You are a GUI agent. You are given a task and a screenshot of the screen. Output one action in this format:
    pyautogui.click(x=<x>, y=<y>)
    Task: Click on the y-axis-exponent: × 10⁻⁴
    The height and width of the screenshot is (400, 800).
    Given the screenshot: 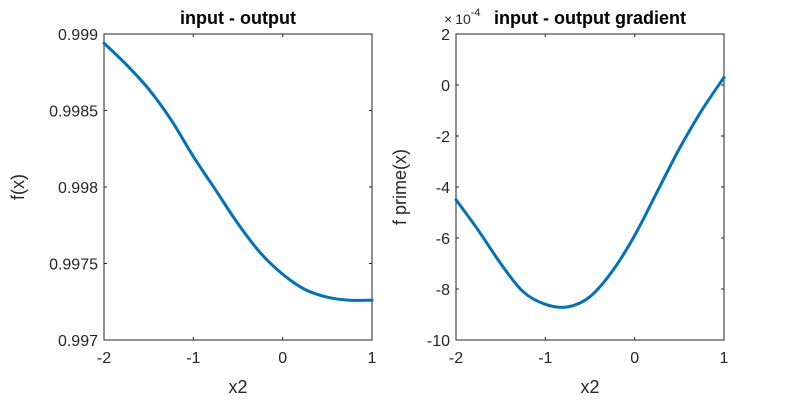 What is the action you would take?
    pyautogui.click(x=462, y=17)
    